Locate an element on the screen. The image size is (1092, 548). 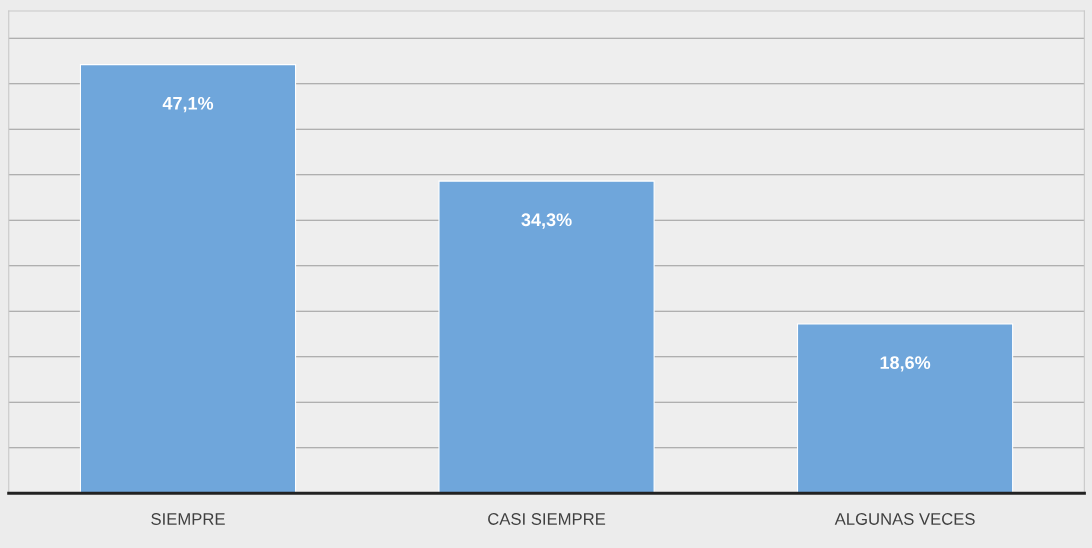
data-label: 18,6% is located at coordinates (905, 364).